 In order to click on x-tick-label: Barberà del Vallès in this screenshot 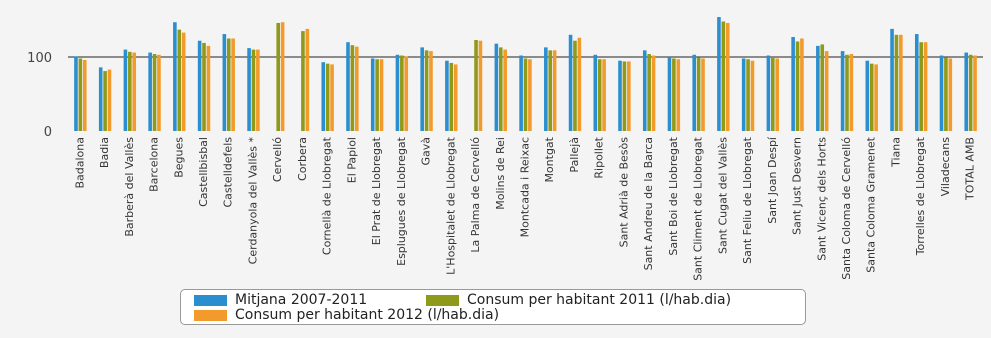, I will do `click(129, 187)`.